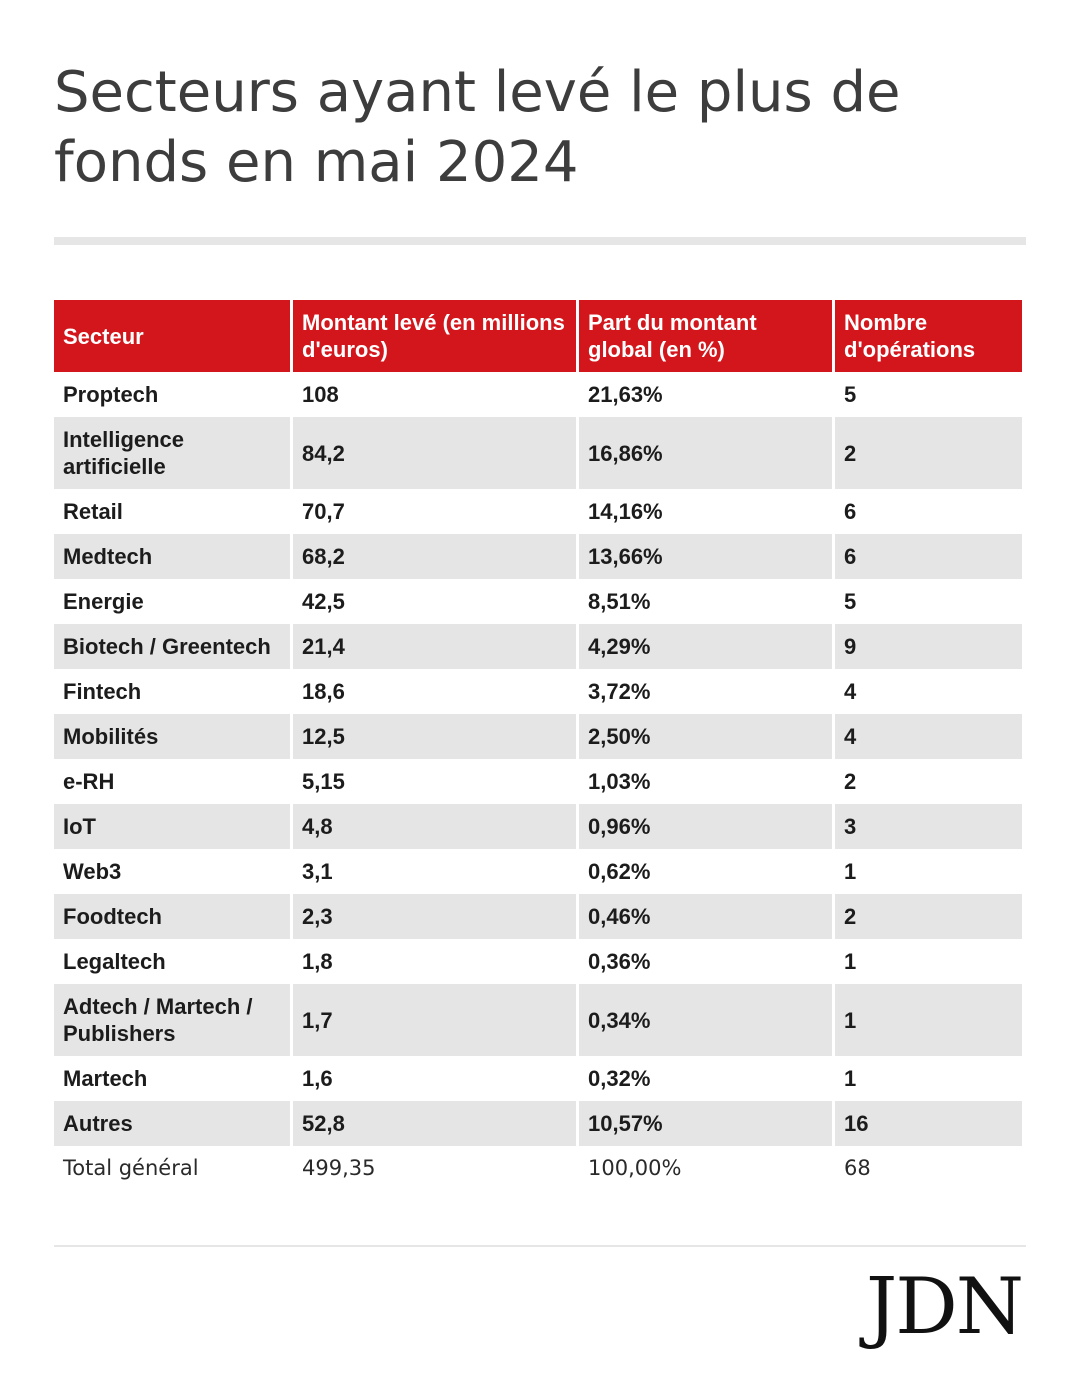 This screenshot has height=1393, width=1080. What do you see at coordinates (927, 646) in the screenshot?
I see `cell-operations: 9` at bounding box center [927, 646].